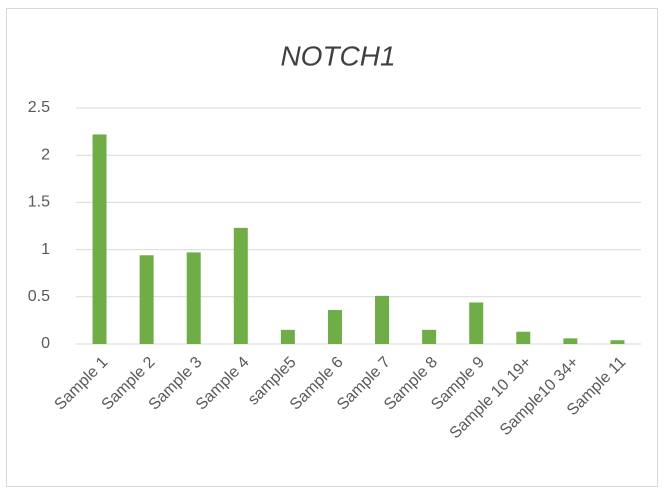 Image resolution: width=664 pixels, height=494 pixels. I want to click on y-tick-label: 2.5, so click(39, 107).